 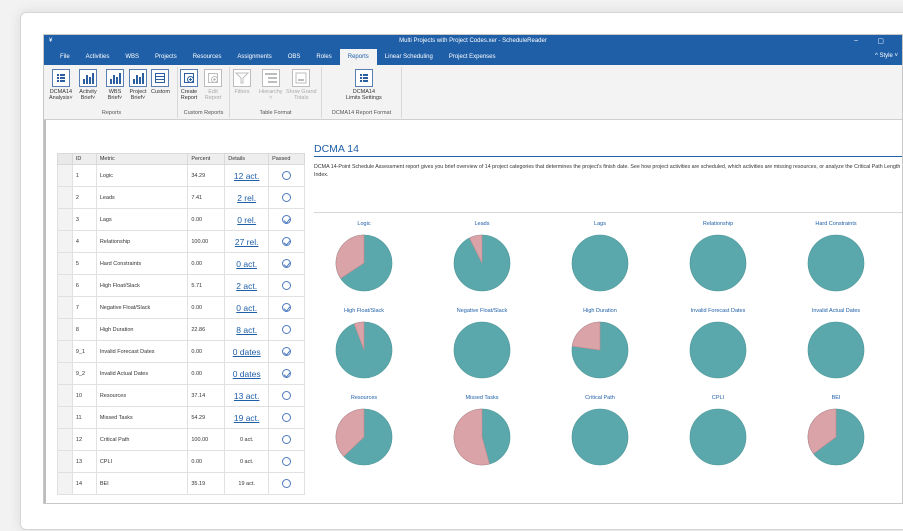 What do you see at coordinates (213, 78) in the screenshot?
I see `plus-icon` at bounding box center [213, 78].